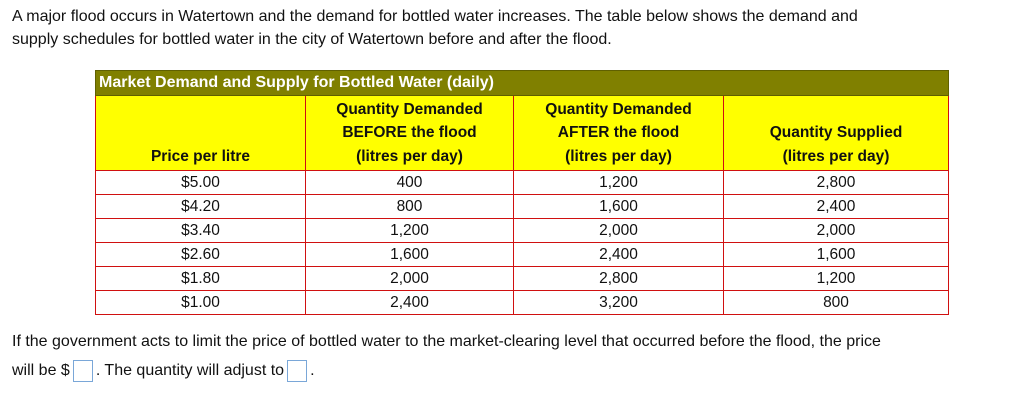  I want to click on data-cell: 400, so click(409, 182).